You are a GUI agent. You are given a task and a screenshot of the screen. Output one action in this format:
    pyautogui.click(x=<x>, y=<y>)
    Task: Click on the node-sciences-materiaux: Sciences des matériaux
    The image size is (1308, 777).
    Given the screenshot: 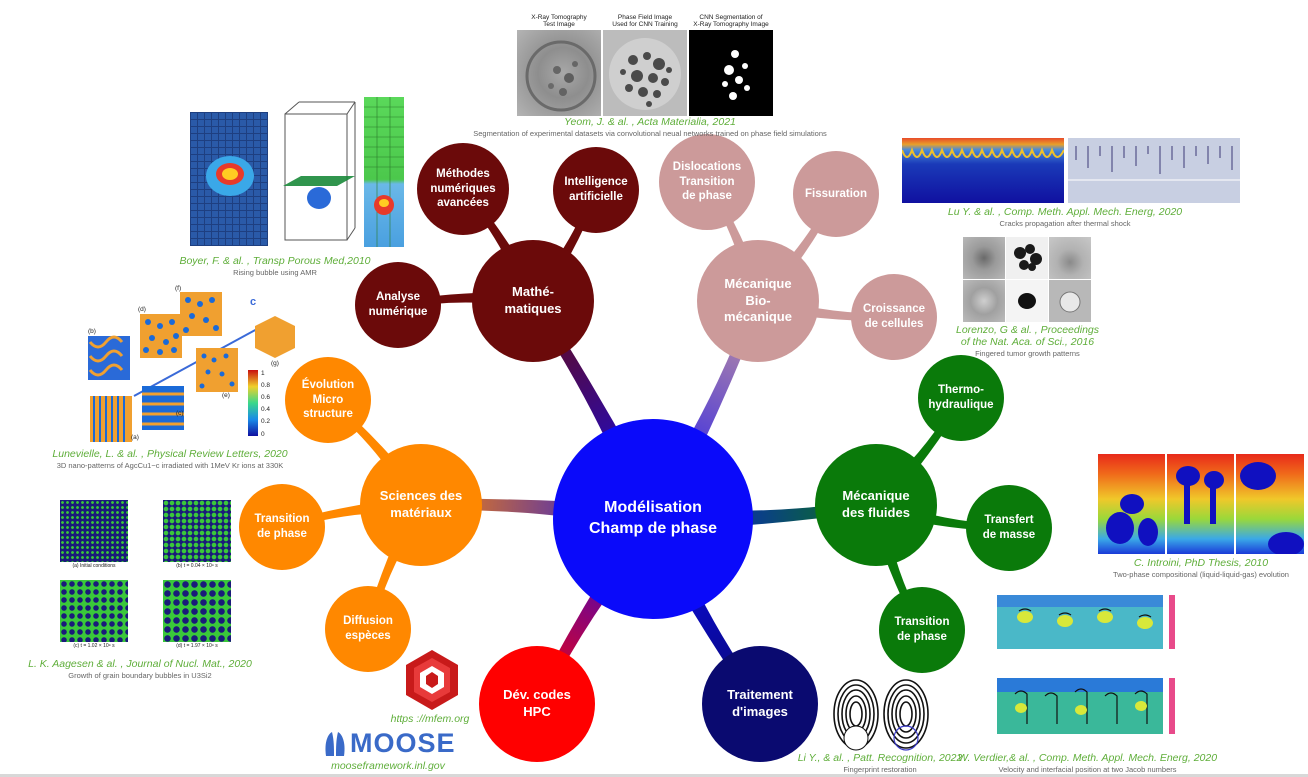 What is the action you would take?
    pyautogui.click(x=421, y=505)
    